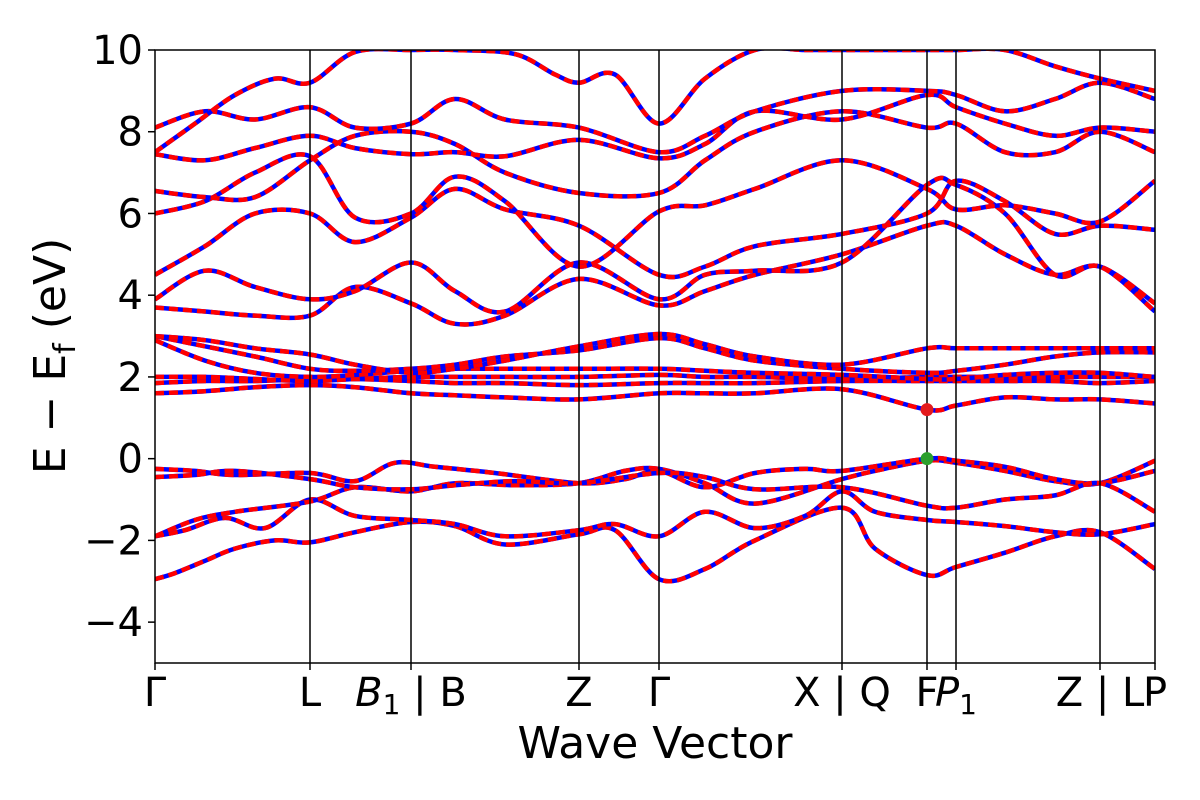  I want to click on y-axis-title-main: E − E, so click(50, 414).